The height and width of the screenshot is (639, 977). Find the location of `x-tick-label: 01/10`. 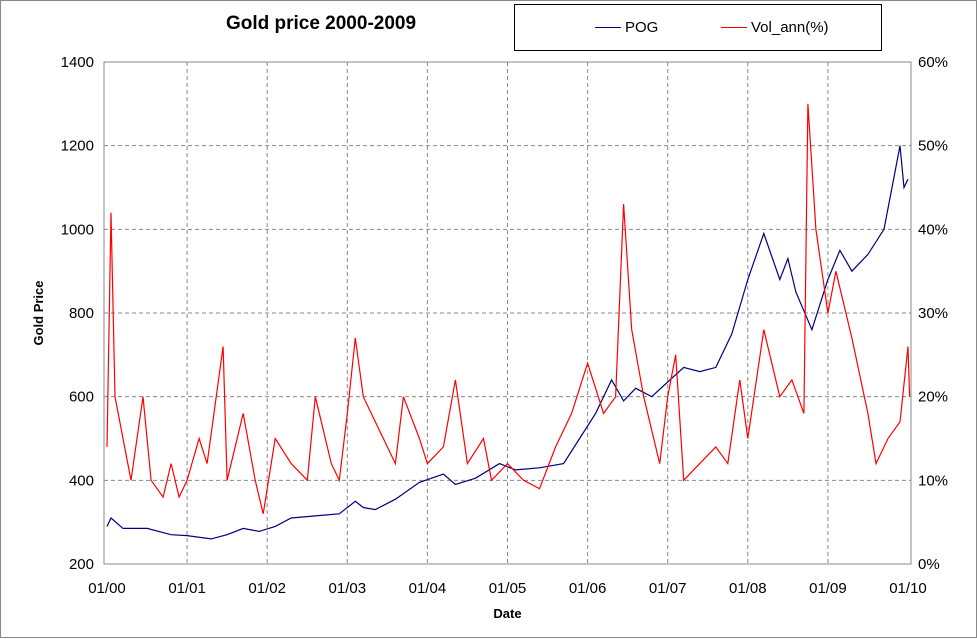

x-tick-label: 01/10 is located at coordinates (908, 588).